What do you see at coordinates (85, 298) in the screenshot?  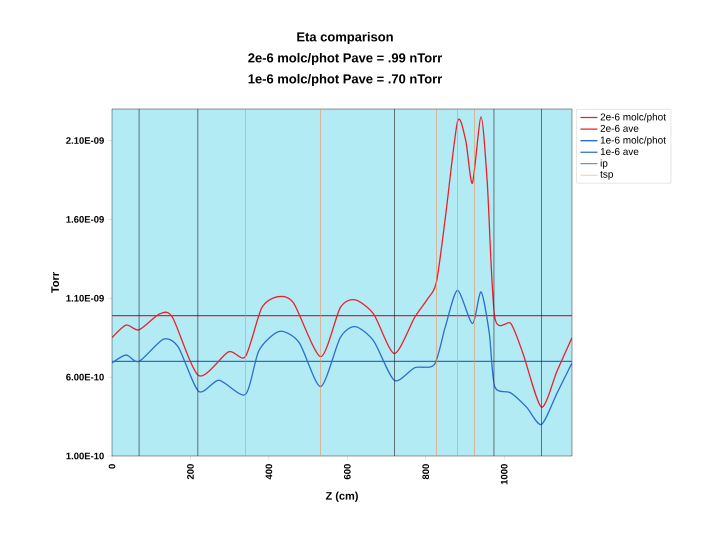 I see `y-tick-label: 1.10E-09` at bounding box center [85, 298].